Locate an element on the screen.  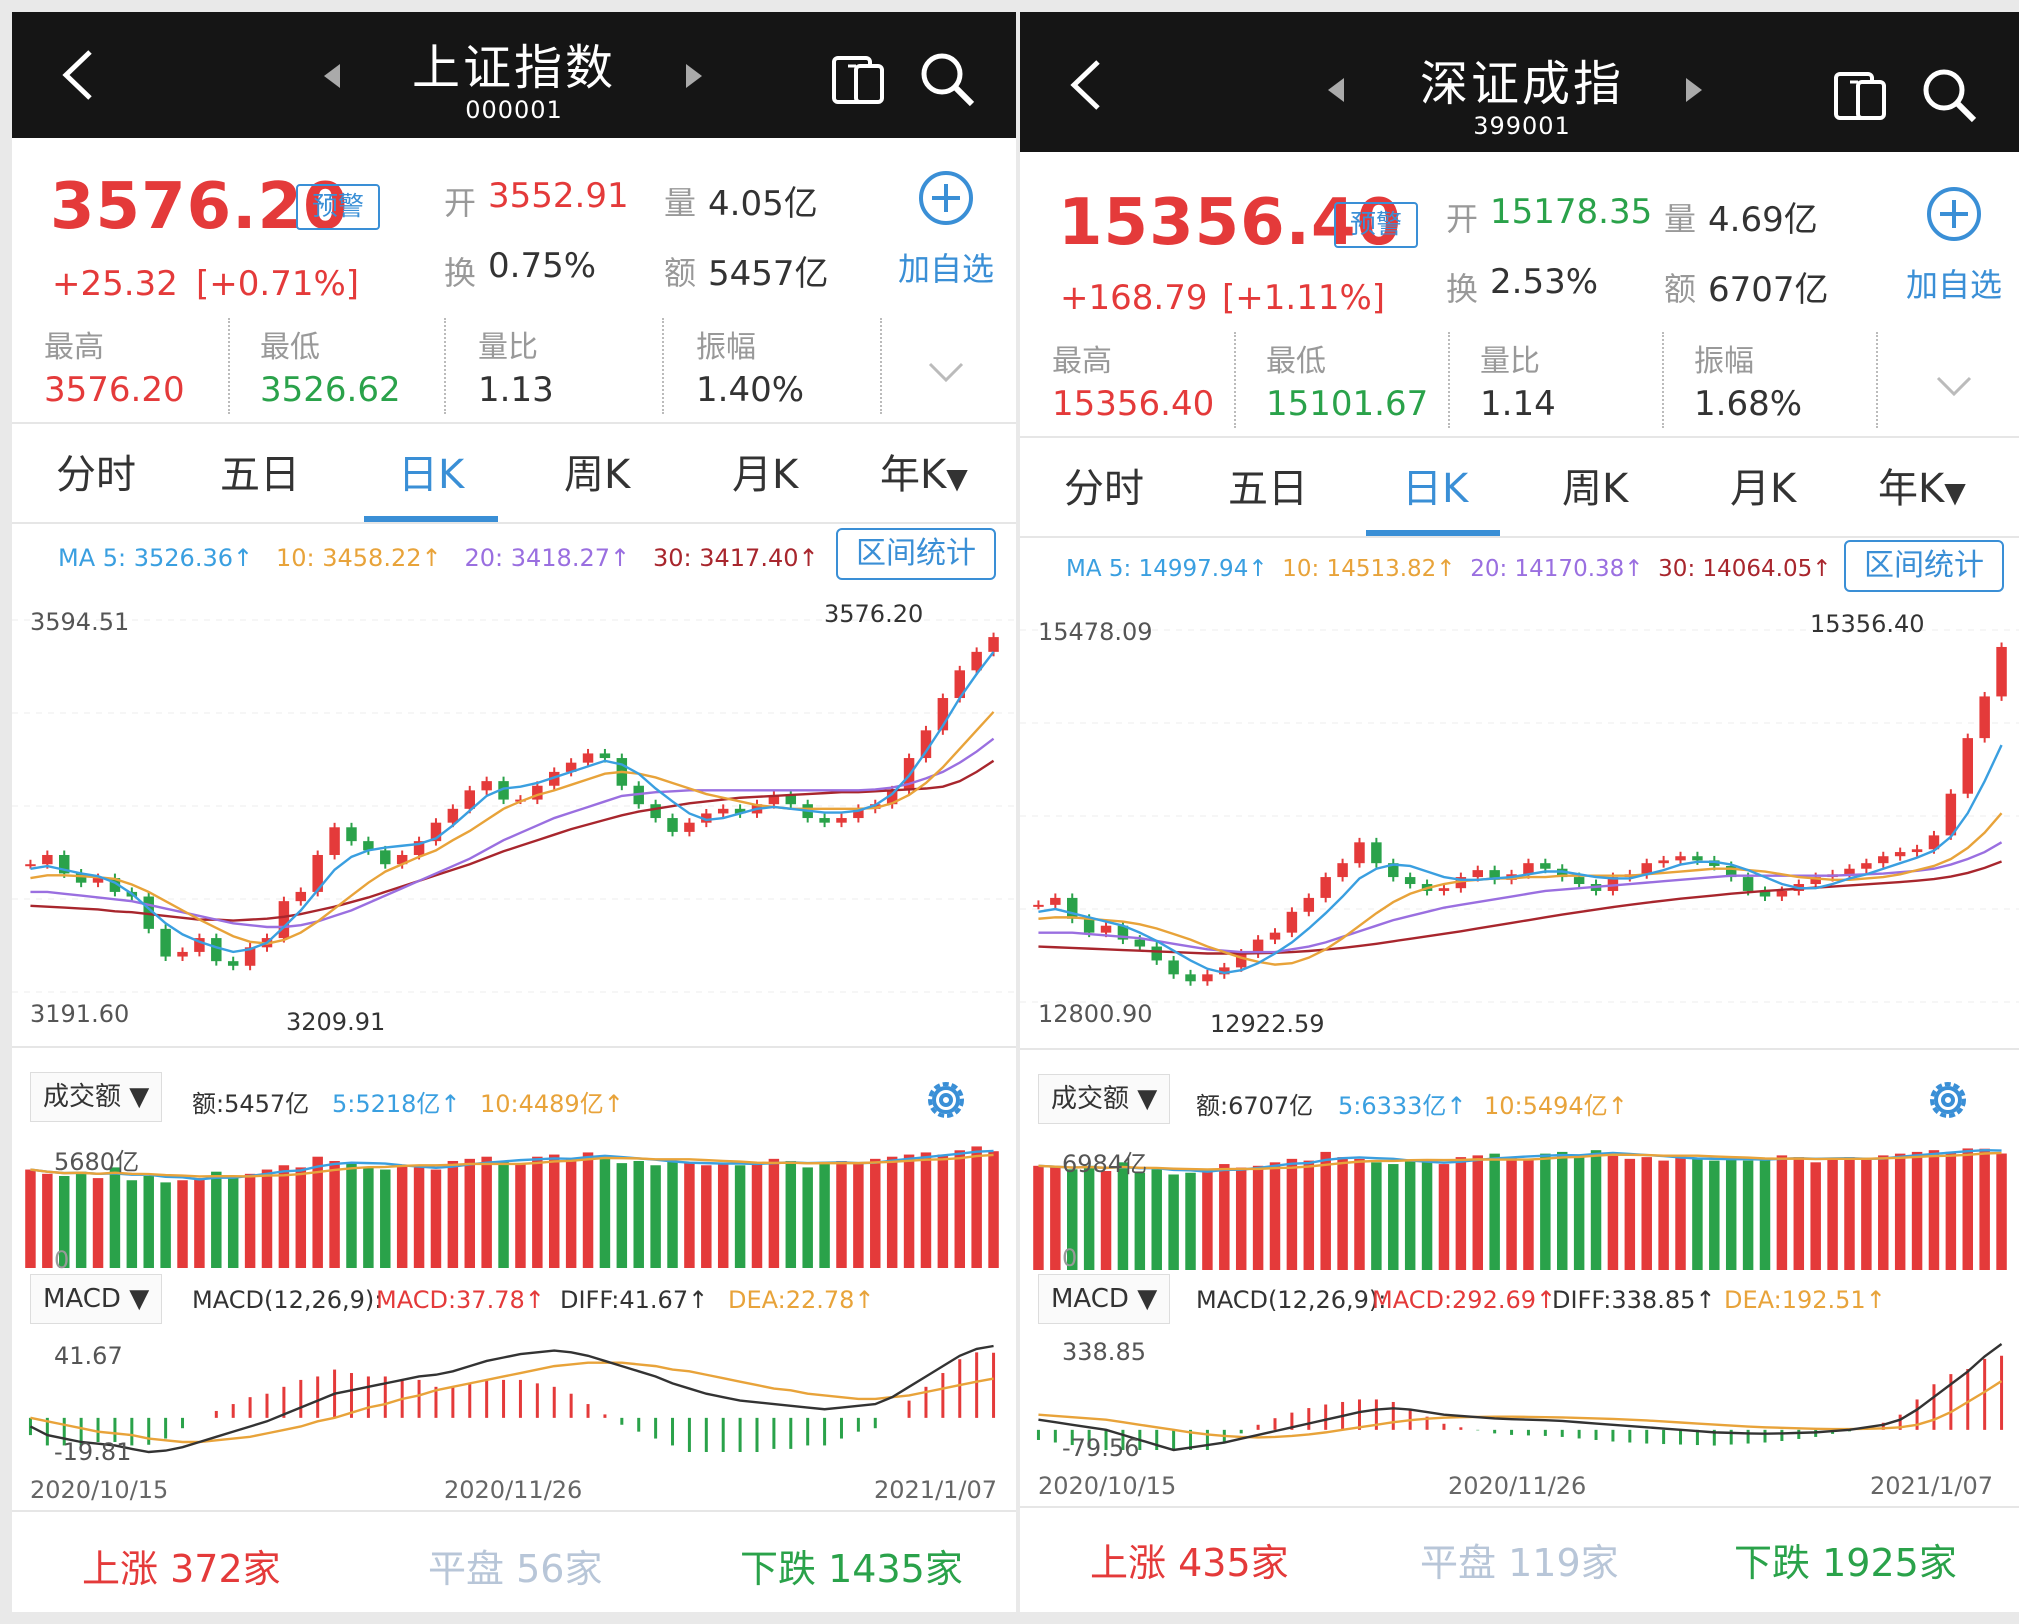
dea-line is located at coordinates (512, 1402).